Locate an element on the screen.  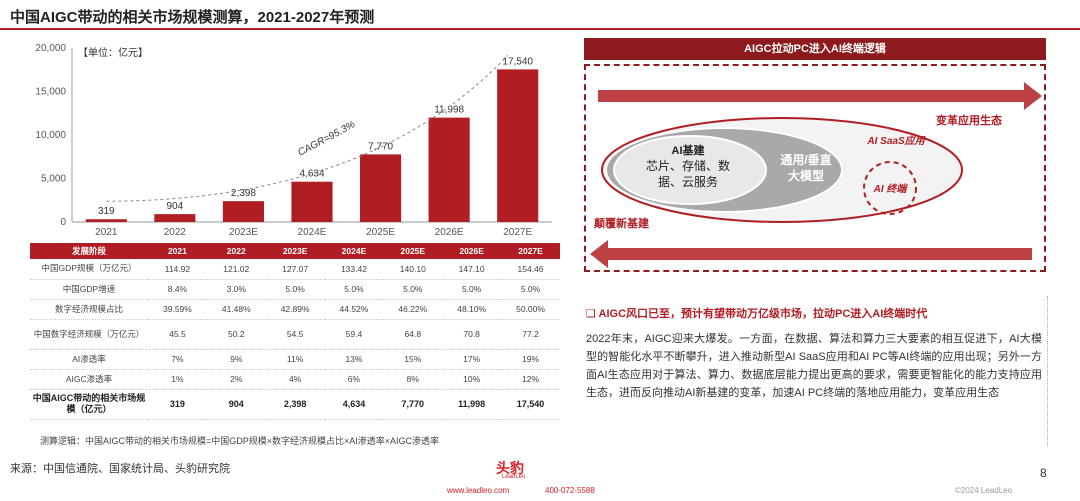
y-tick-label: 10,000 is located at coordinates (50, 135).